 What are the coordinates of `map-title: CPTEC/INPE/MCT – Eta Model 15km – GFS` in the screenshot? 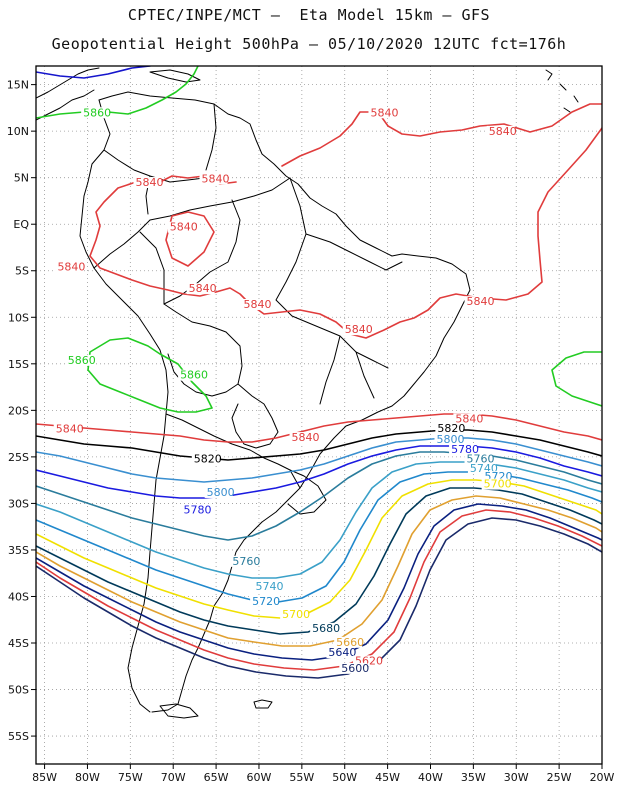 It's located at (309, 15).